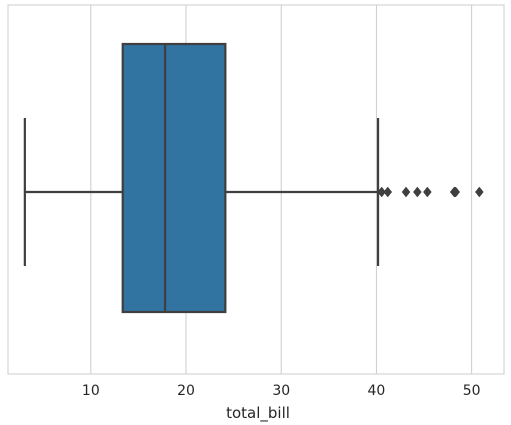 This screenshot has width=511, height=425. Describe the element at coordinates (174, 178) in the screenshot. I see `box-iqr` at that location.